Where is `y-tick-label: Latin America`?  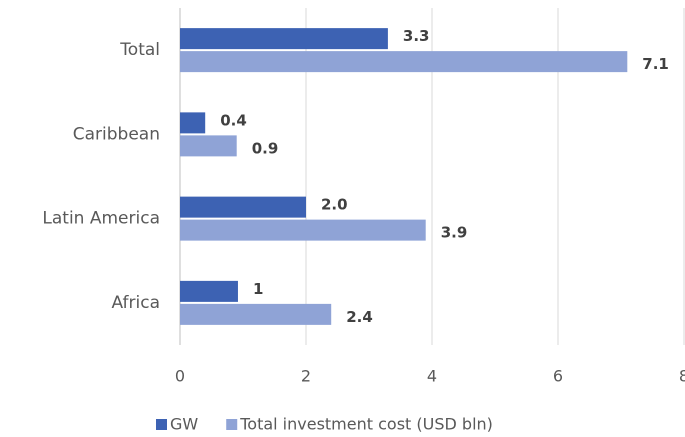
y-tick-label: Latin America is located at coordinates (101, 219).